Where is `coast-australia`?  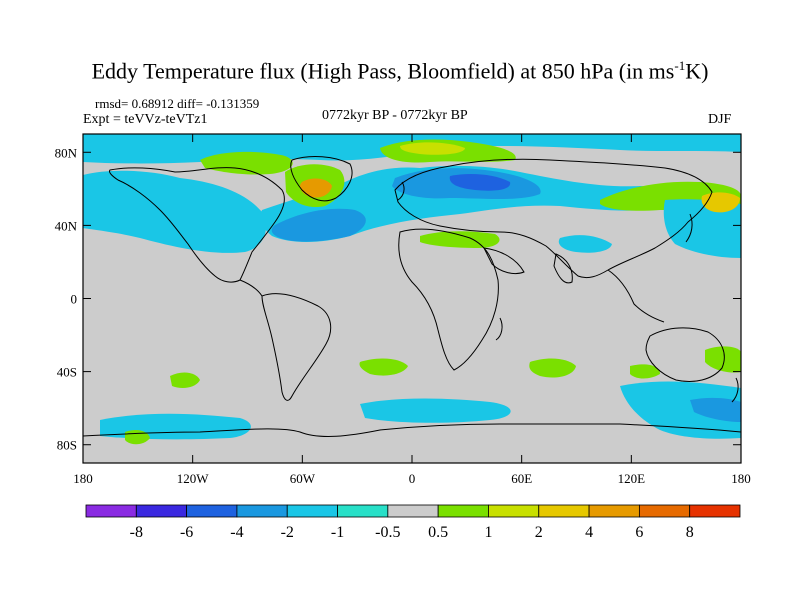
coast-australia is located at coordinates (685, 354).